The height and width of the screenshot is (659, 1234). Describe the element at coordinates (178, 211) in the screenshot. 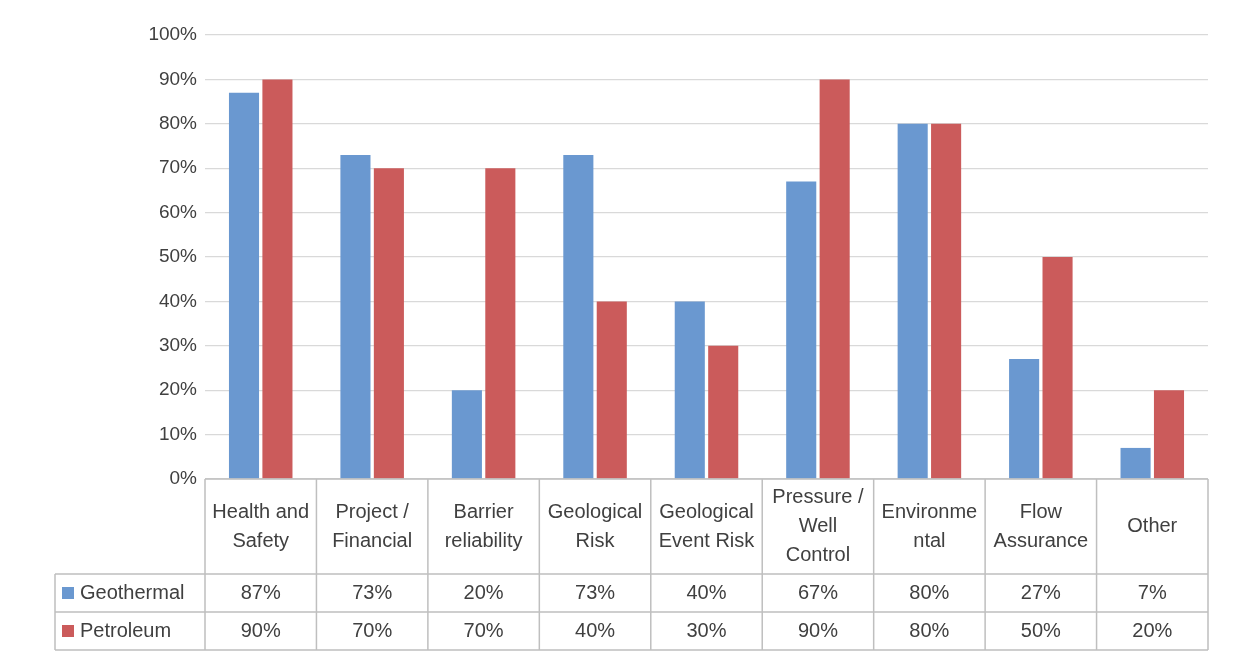

I see `y-tick-label: 60%` at that location.